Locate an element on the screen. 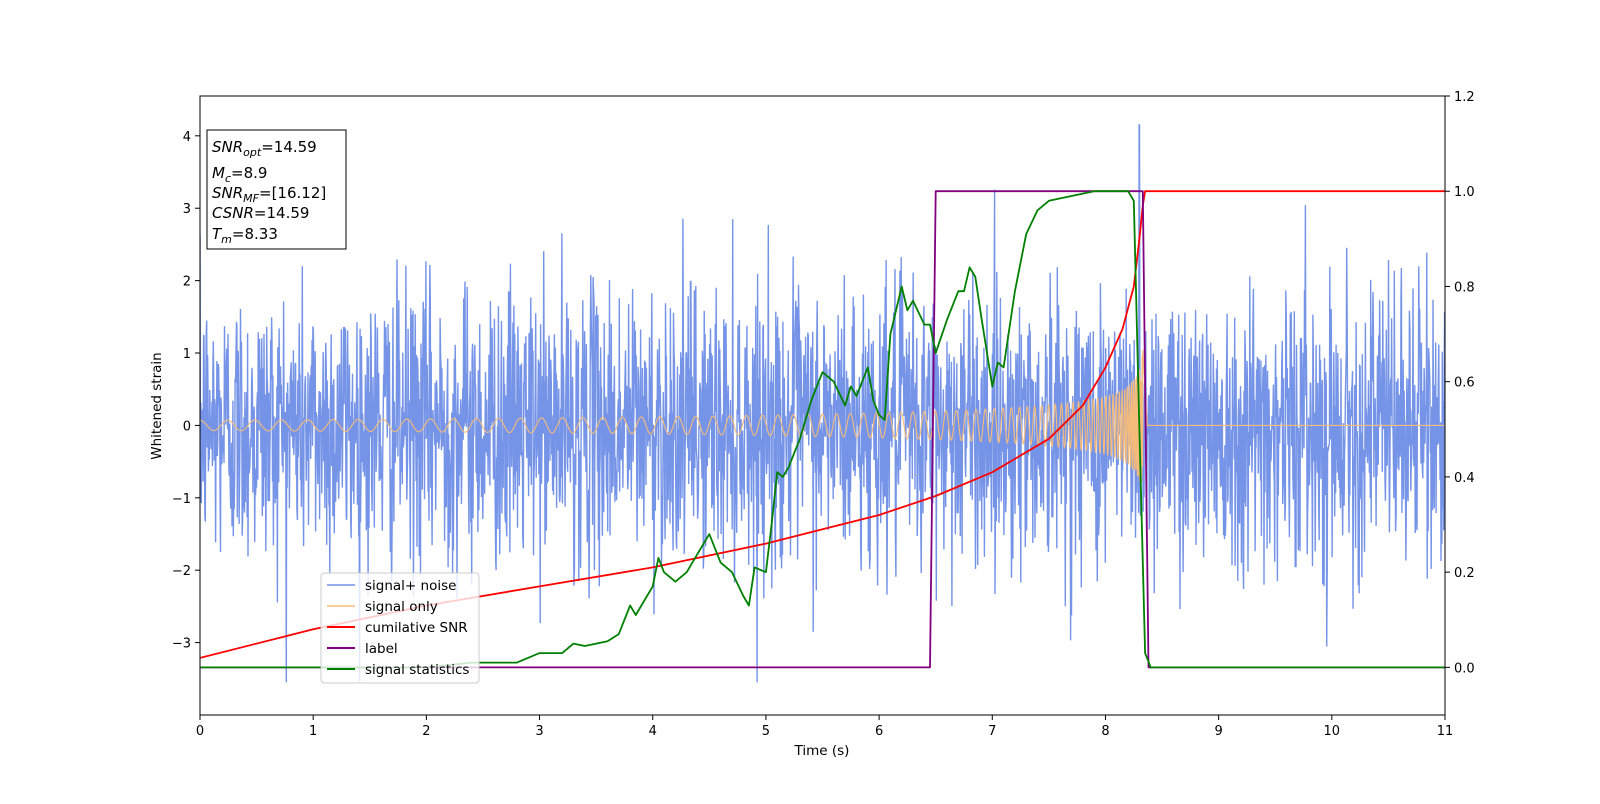 The image size is (1600, 804). x-tick-label: 8 is located at coordinates (1105, 731).